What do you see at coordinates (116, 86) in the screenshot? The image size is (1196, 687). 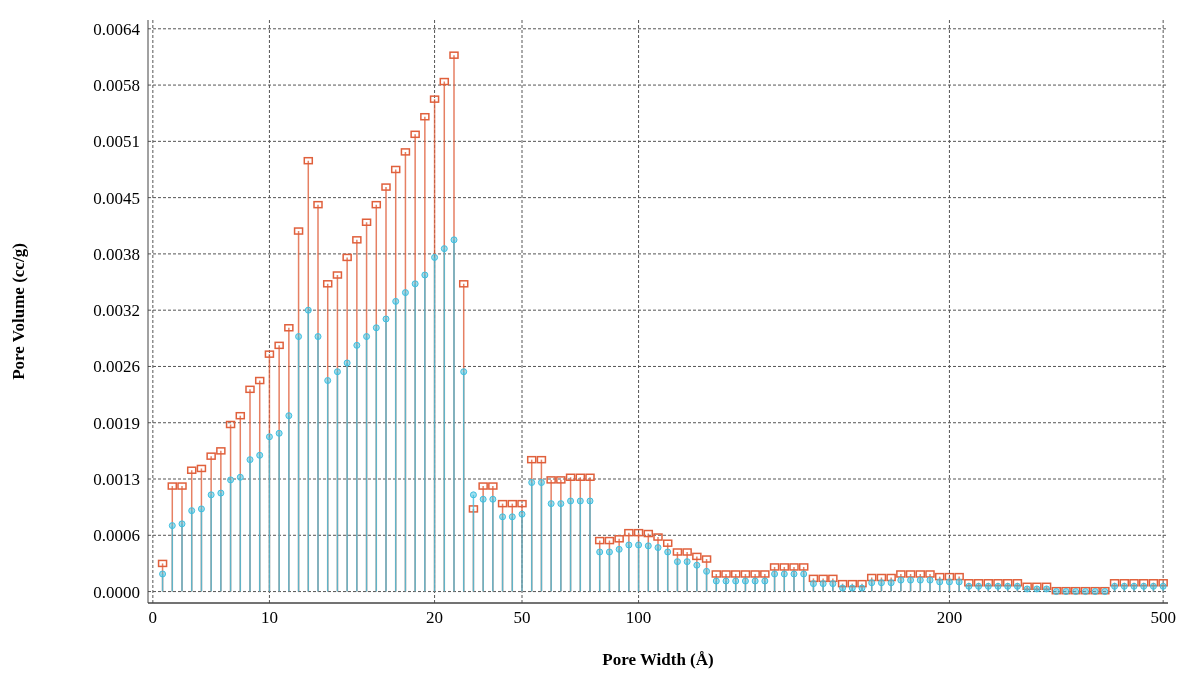 I see `y-tick-label: 0.0058` at bounding box center [116, 86].